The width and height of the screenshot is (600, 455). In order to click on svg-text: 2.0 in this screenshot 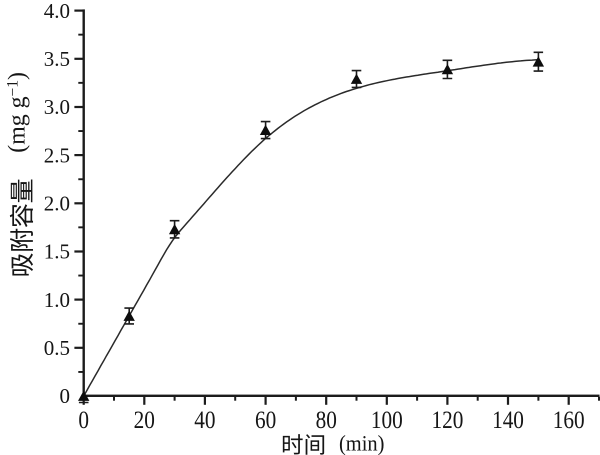, I will do `click(57, 204)`.